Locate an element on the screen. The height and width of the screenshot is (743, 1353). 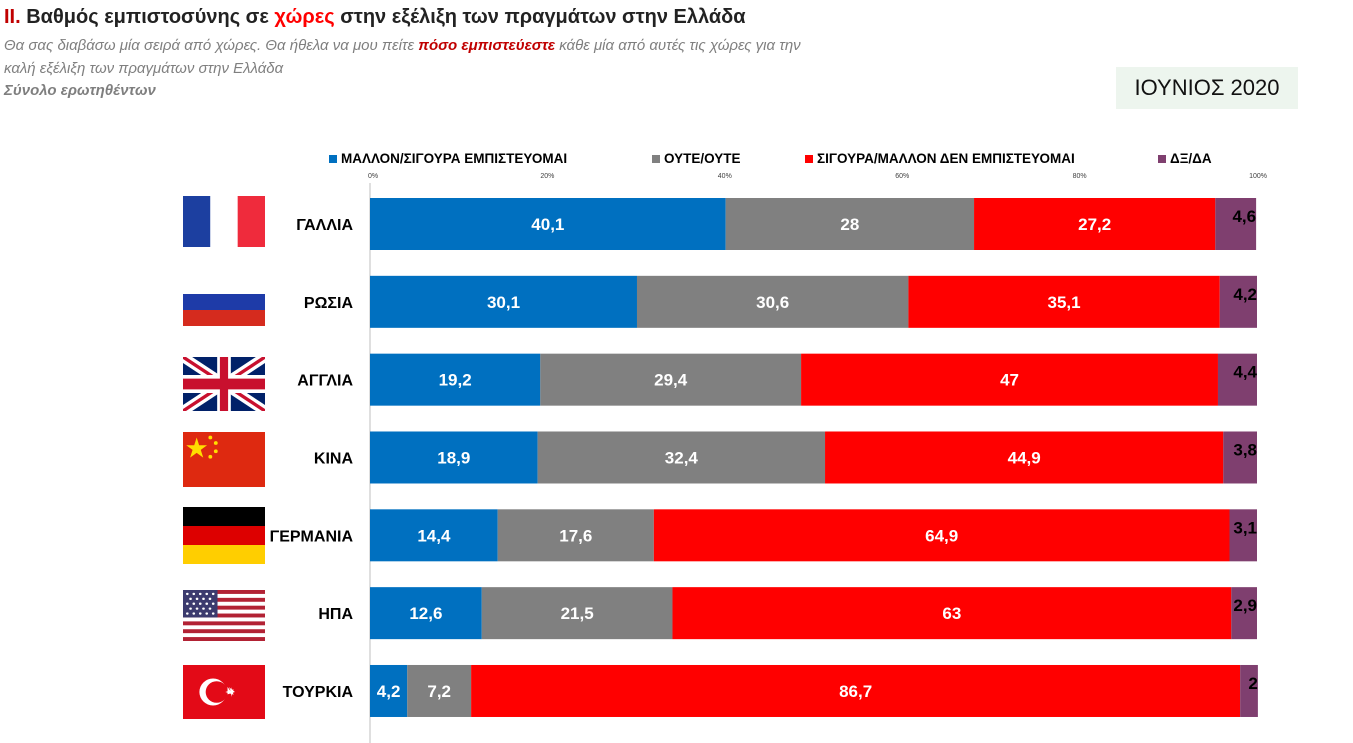
x-tick-label: 60% is located at coordinates (902, 176).